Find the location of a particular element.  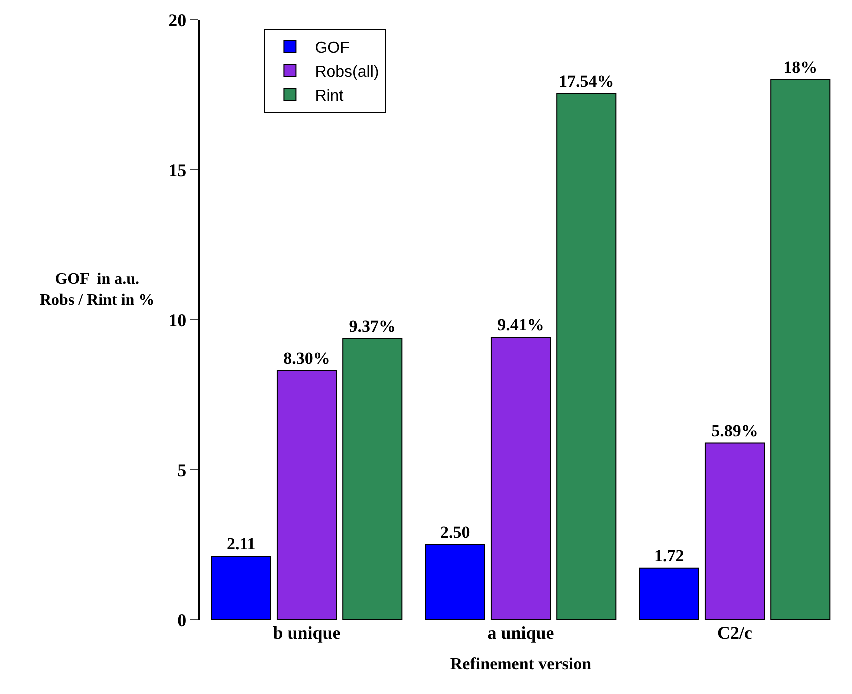

legend-label: Rint is located at coordinates (329, 96).